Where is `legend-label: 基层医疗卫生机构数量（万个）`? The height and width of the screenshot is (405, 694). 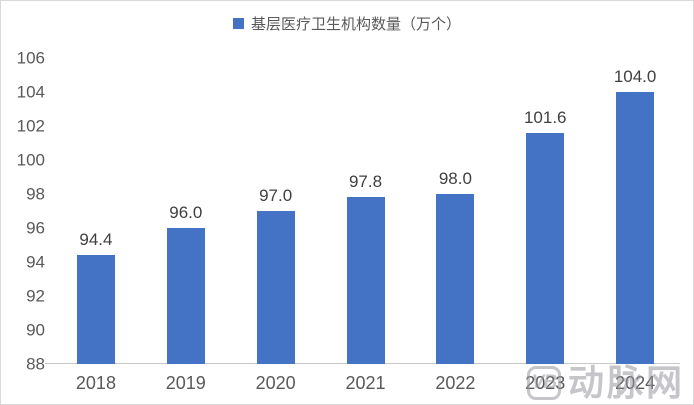 legend-label: 基层医疗卫生机构数量（万个） is located at coordinates (355, 24).